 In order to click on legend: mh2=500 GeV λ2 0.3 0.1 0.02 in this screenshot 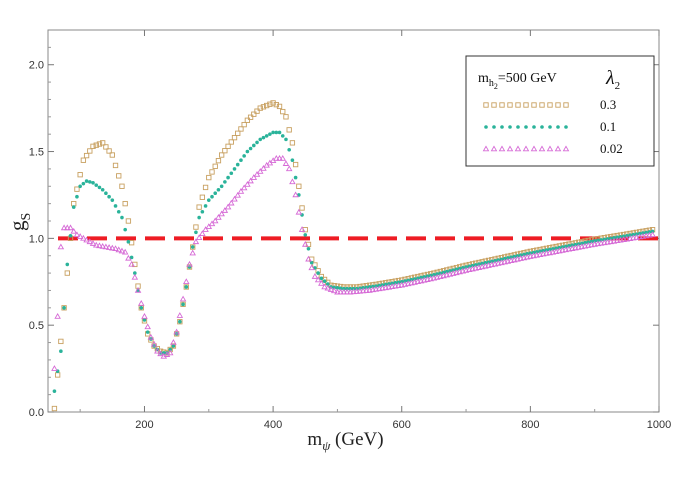, I will do `click(560, 111)`.